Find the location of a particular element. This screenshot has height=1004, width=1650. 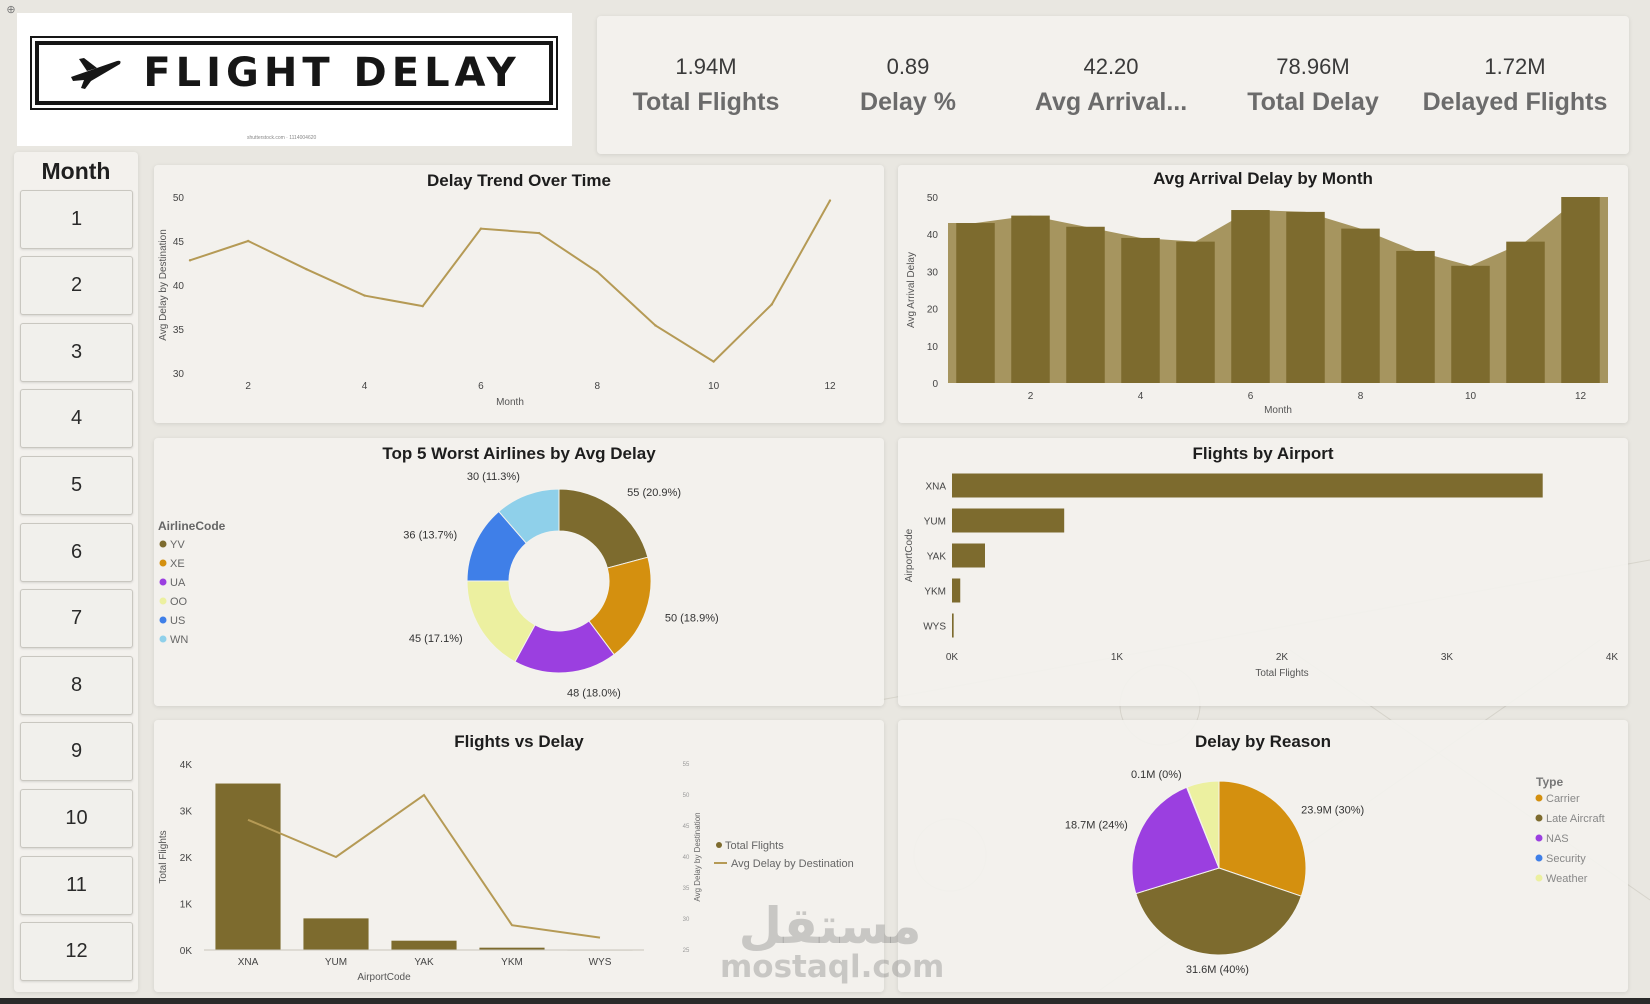

y-tick-label: 40 is located at coordinates (179, 286).